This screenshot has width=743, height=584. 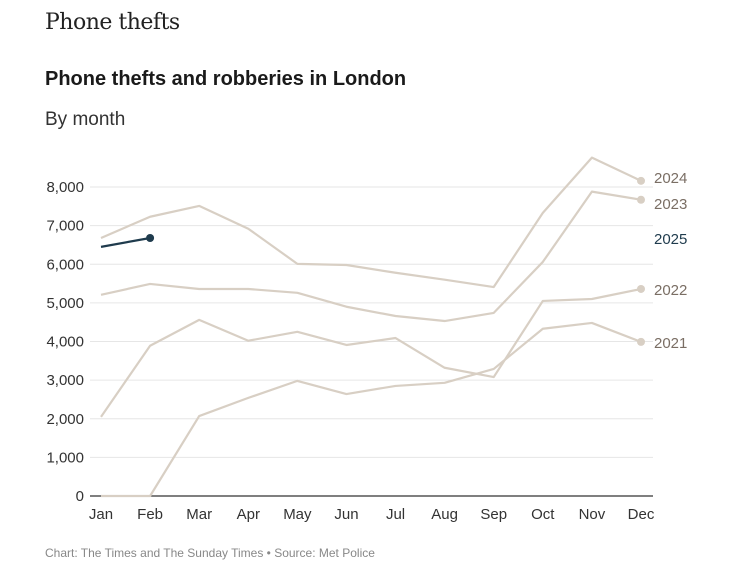 I want to click on x-tick-label: Aug, so click(x=444, y=514).